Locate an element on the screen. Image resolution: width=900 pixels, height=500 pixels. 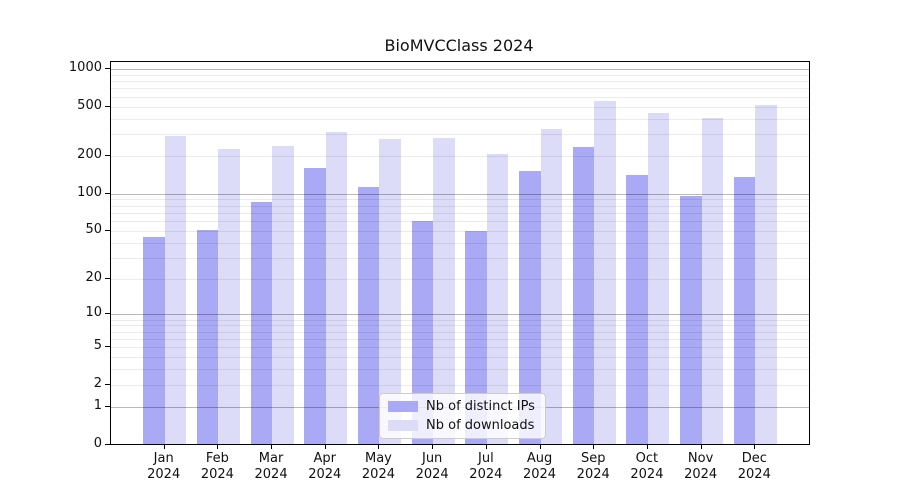
x-tick-label-oct: Oct 2024 is located at coordinates (647, 467).